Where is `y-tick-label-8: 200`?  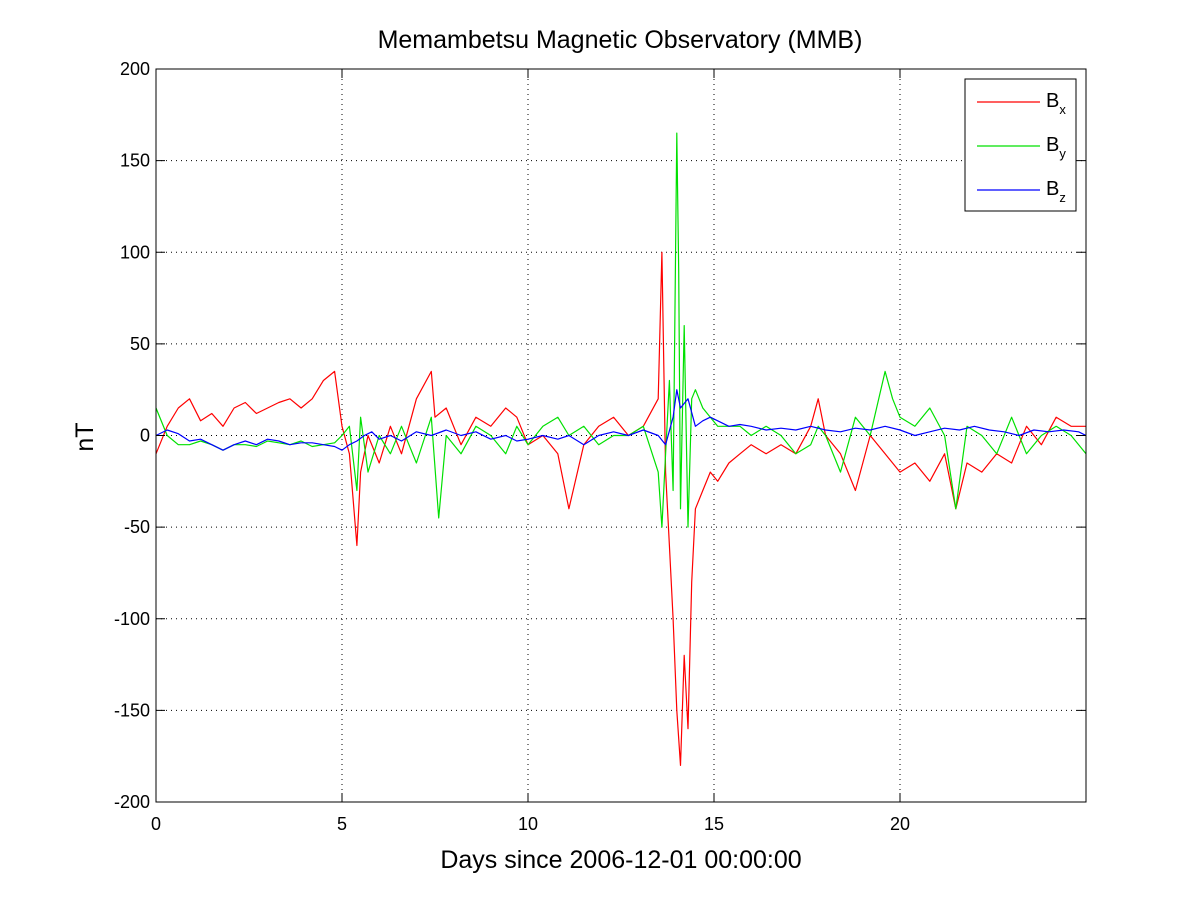 y-tick-label-8: 200 is located at coordinates (135, 69).